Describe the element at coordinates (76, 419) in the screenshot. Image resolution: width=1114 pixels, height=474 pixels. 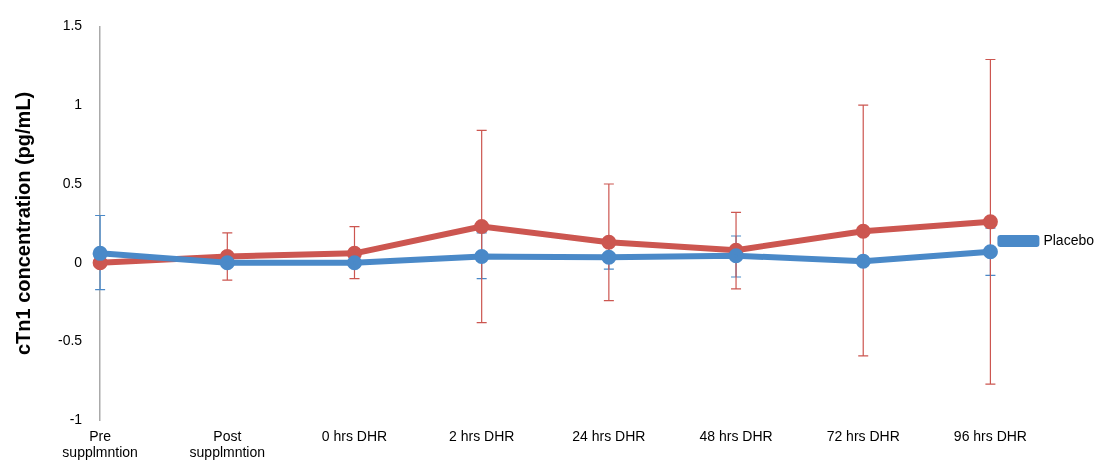
I see `y-tick-label: -1` at that location.